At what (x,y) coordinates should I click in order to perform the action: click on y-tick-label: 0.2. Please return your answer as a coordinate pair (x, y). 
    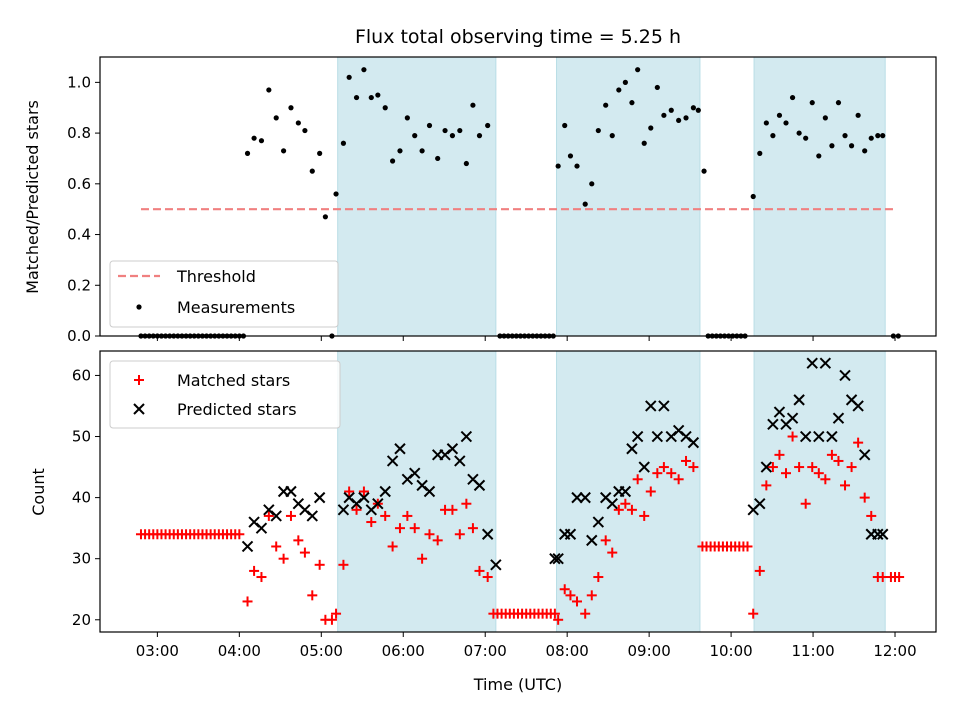
    Looking at the image, I should click on (79, 285).